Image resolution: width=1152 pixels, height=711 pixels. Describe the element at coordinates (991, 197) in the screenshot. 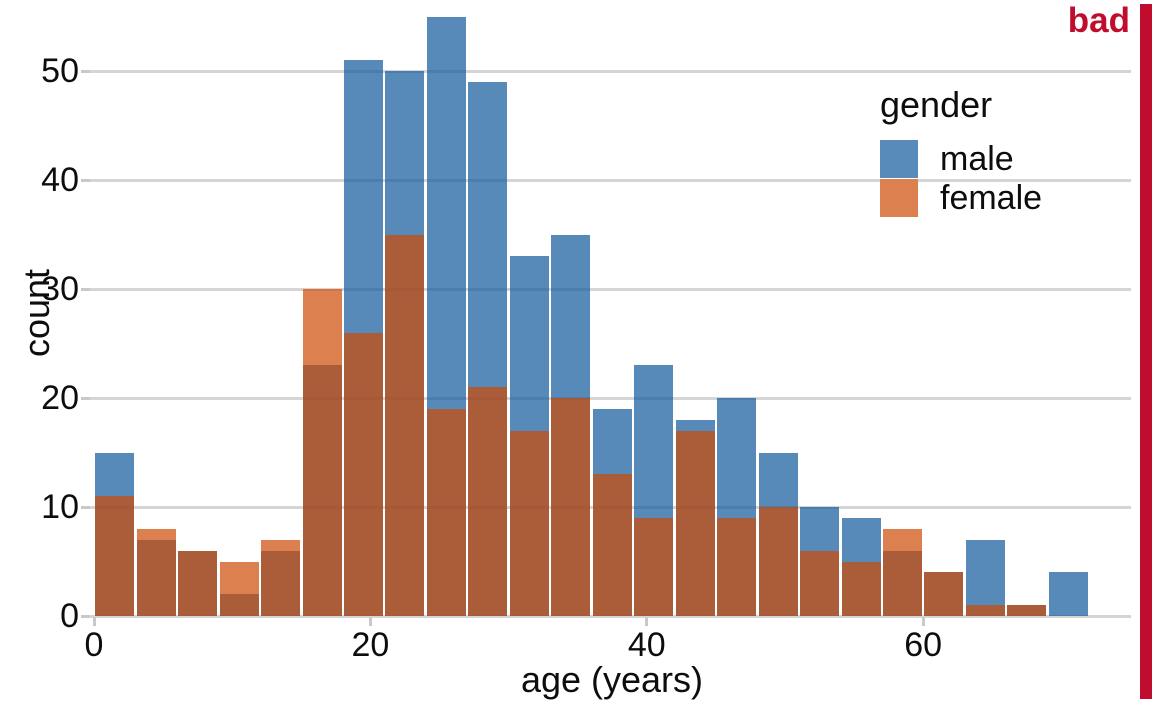

I see `legend-label-female: female` at that location.